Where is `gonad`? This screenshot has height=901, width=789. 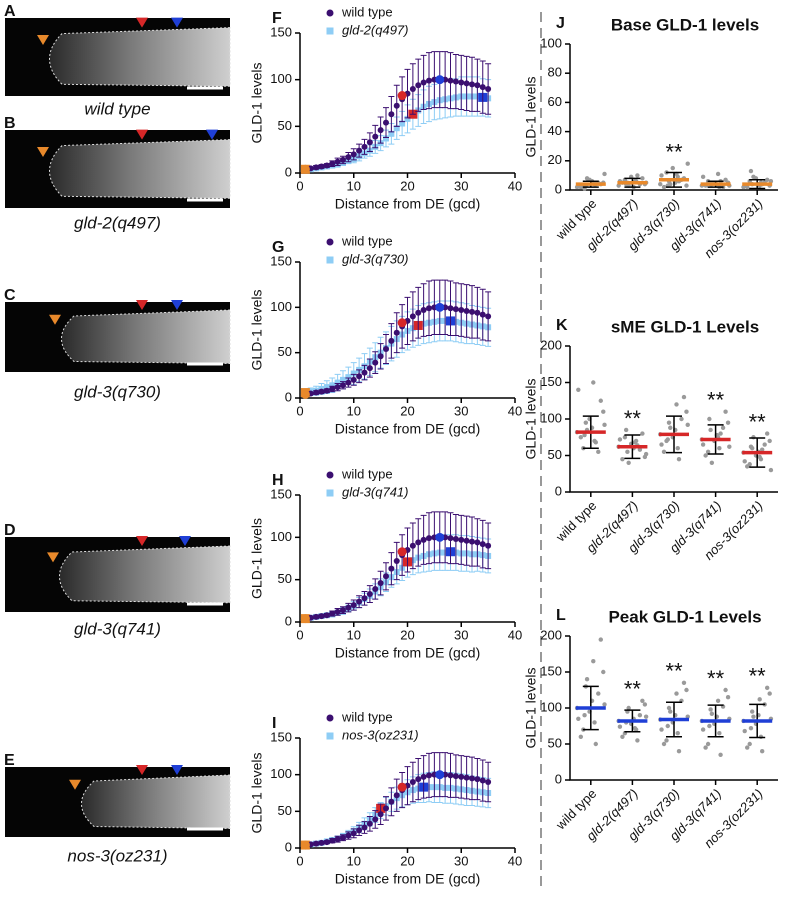
gonad is located at coordinates (146, 337).